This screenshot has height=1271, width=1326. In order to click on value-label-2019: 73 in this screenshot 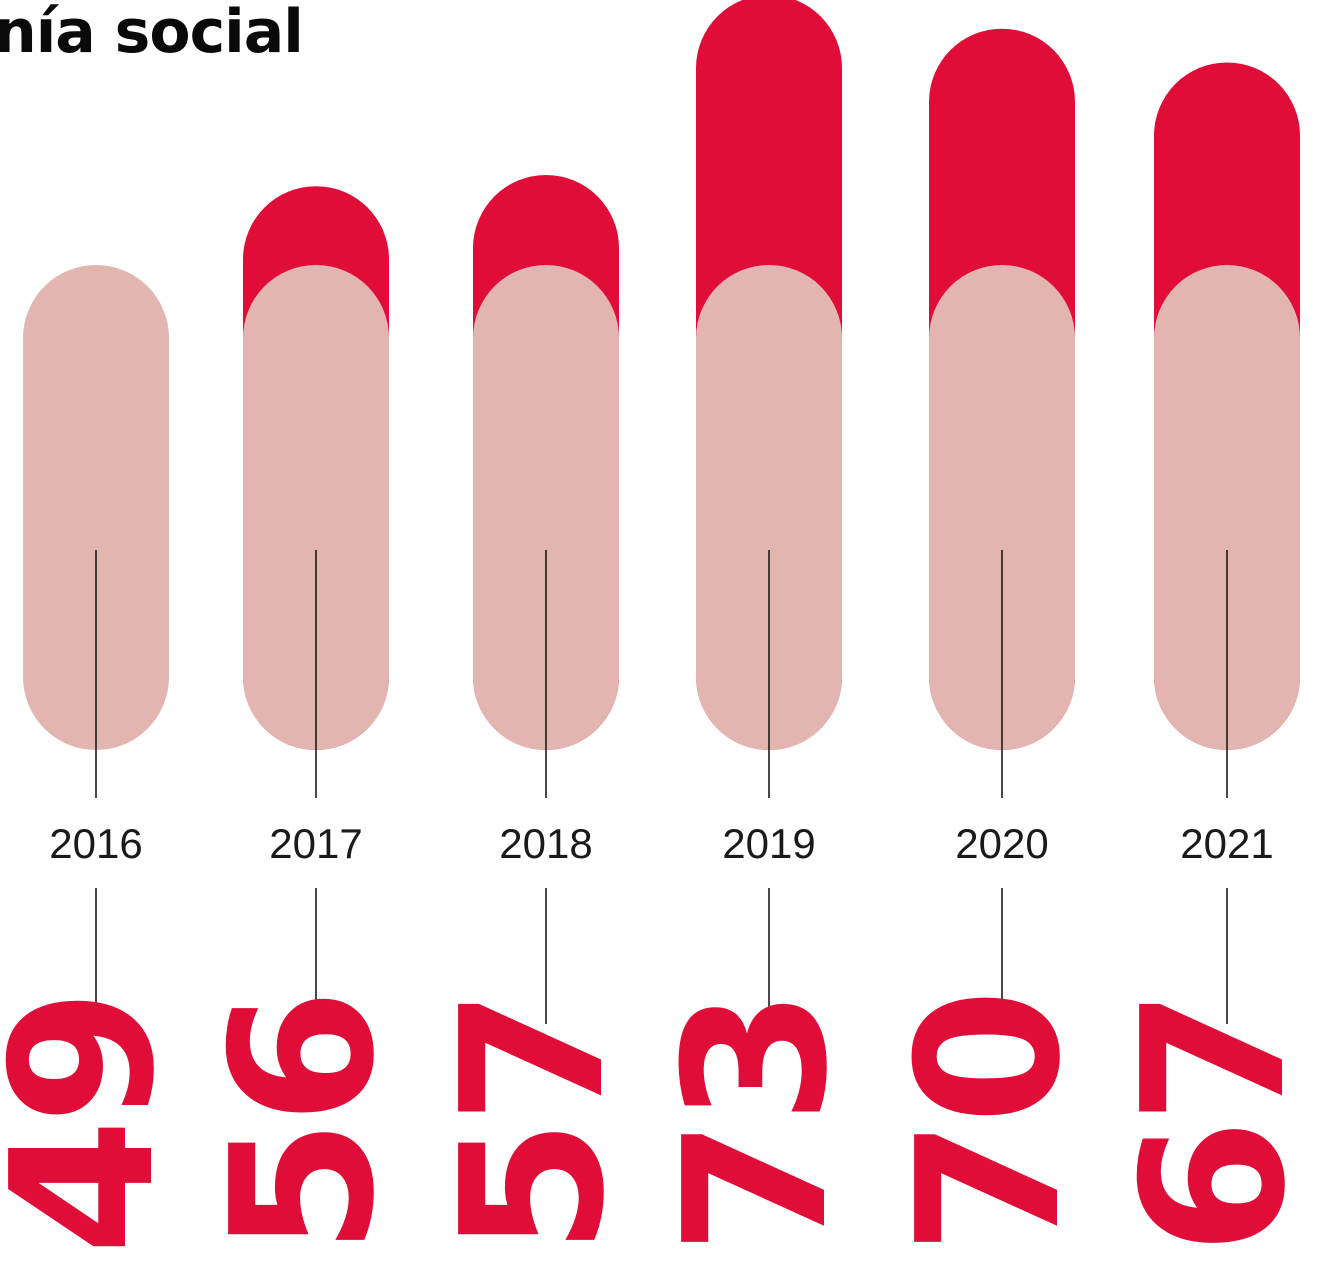, I will do `click(757, 1124)`.